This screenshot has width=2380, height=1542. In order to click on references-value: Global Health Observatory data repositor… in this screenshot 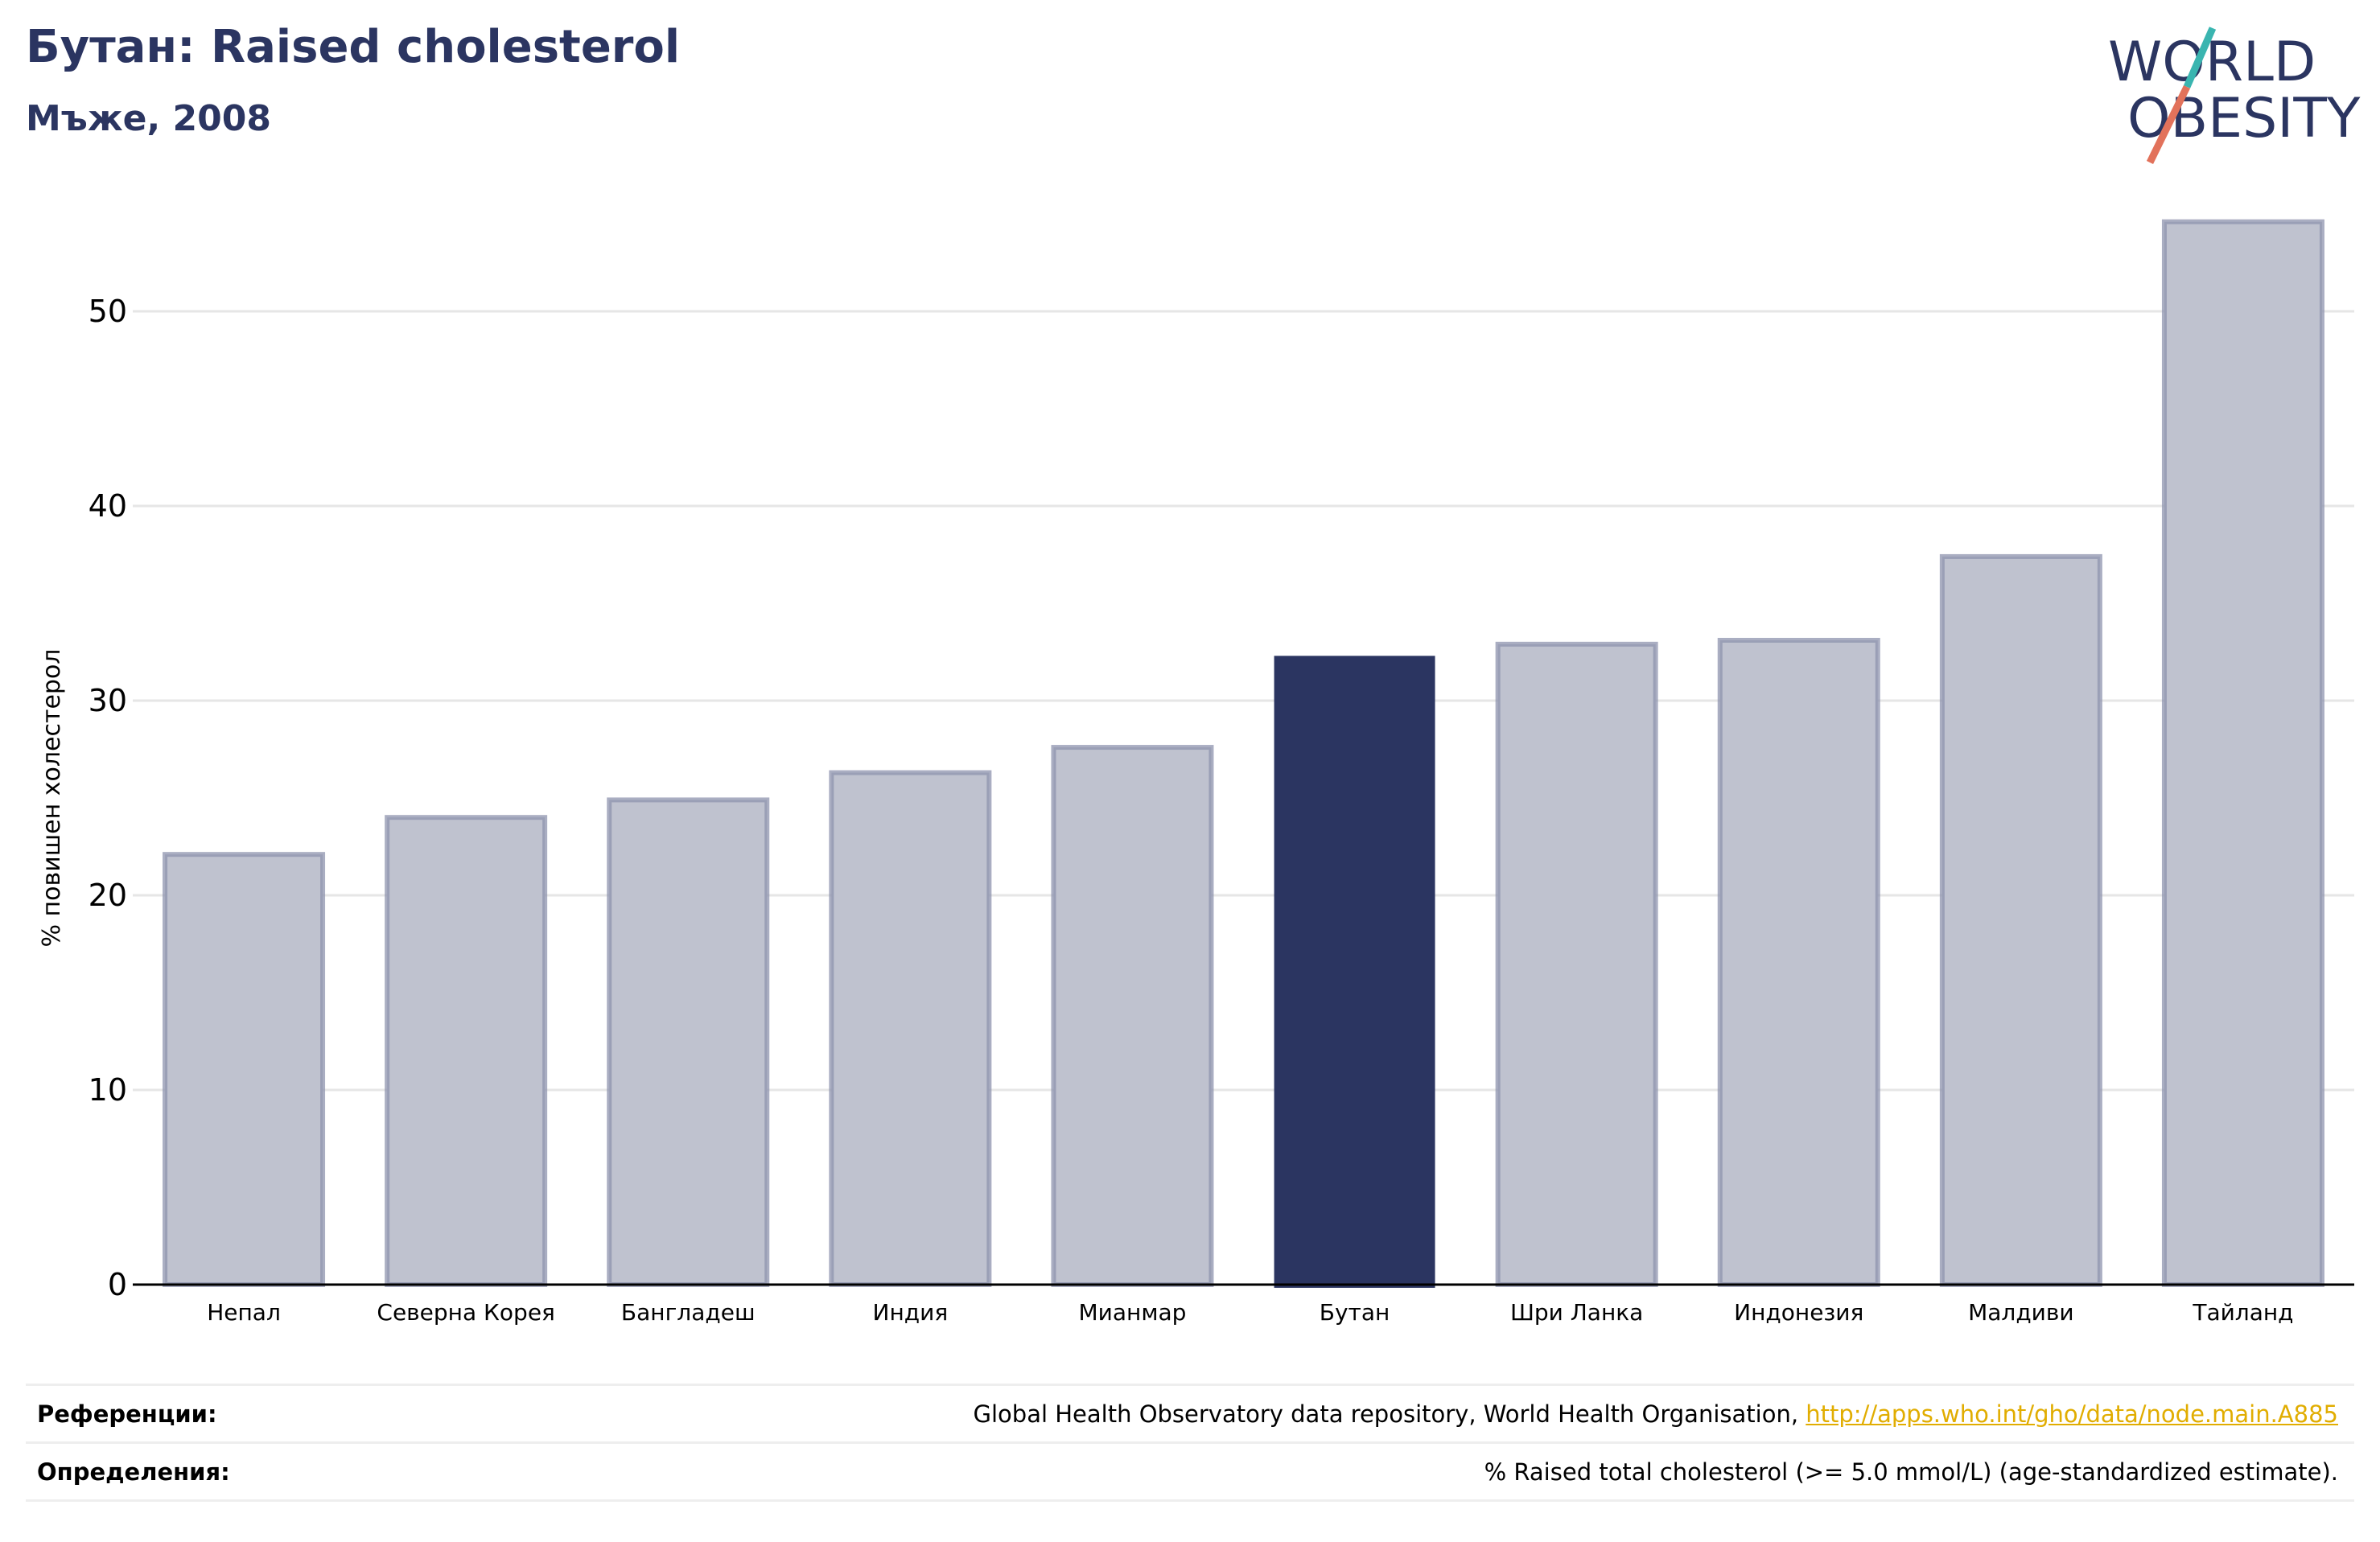, I will do `click(1656, 1414)`.